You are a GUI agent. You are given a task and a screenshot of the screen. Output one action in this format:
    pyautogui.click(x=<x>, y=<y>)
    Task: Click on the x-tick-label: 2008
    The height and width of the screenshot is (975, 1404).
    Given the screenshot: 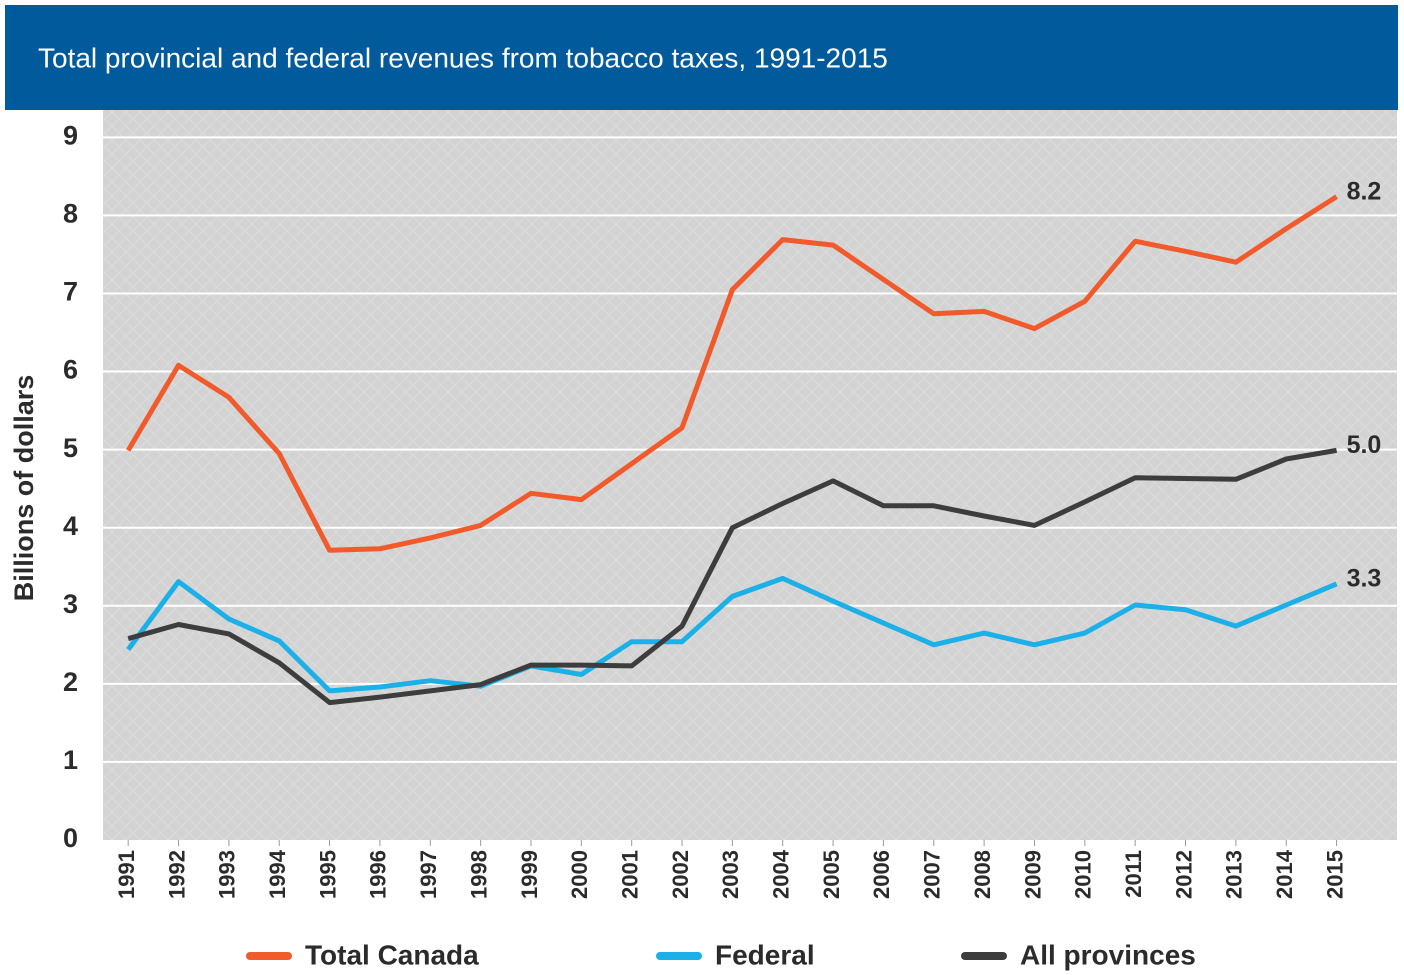 What is the action you would take?
    pyautogui.click(x=982, y=874)
    